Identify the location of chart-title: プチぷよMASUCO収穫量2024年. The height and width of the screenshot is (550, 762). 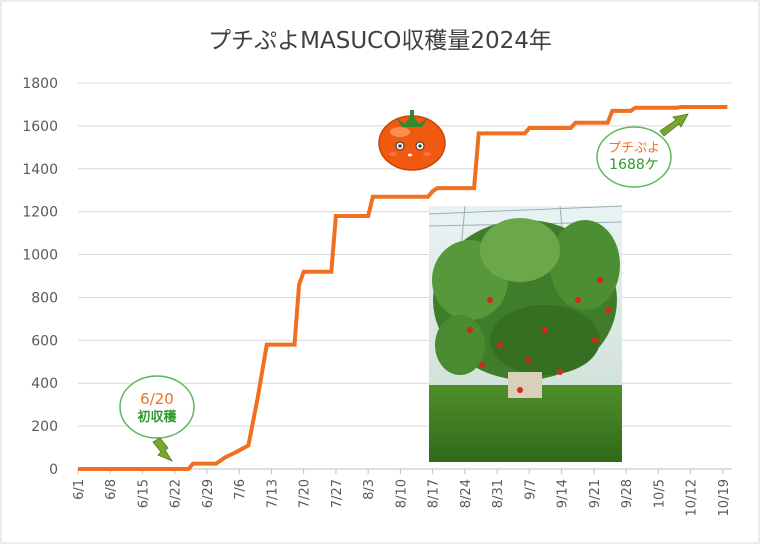
(380, 41).